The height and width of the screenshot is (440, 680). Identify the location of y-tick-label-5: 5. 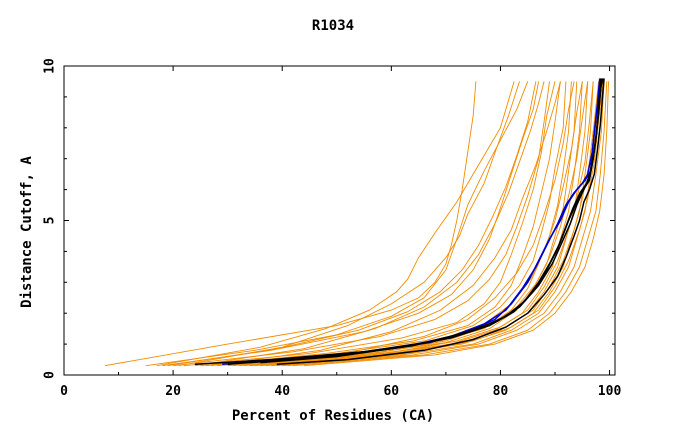
(50, 221).